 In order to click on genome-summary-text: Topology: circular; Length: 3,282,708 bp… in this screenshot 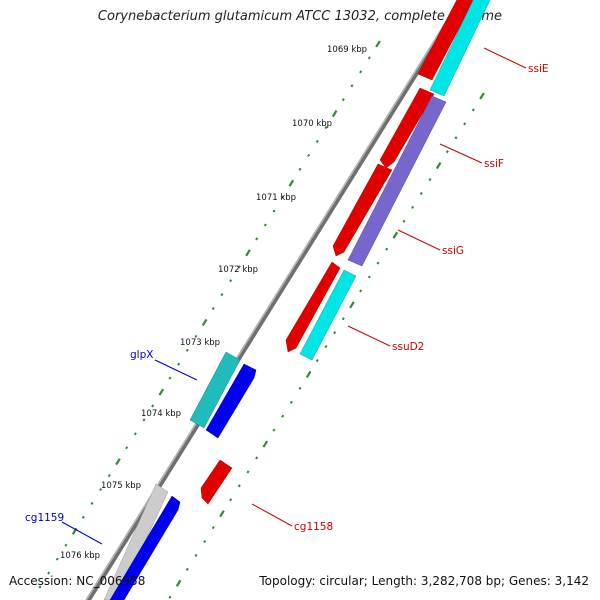, I will do `click(424, 581)`.